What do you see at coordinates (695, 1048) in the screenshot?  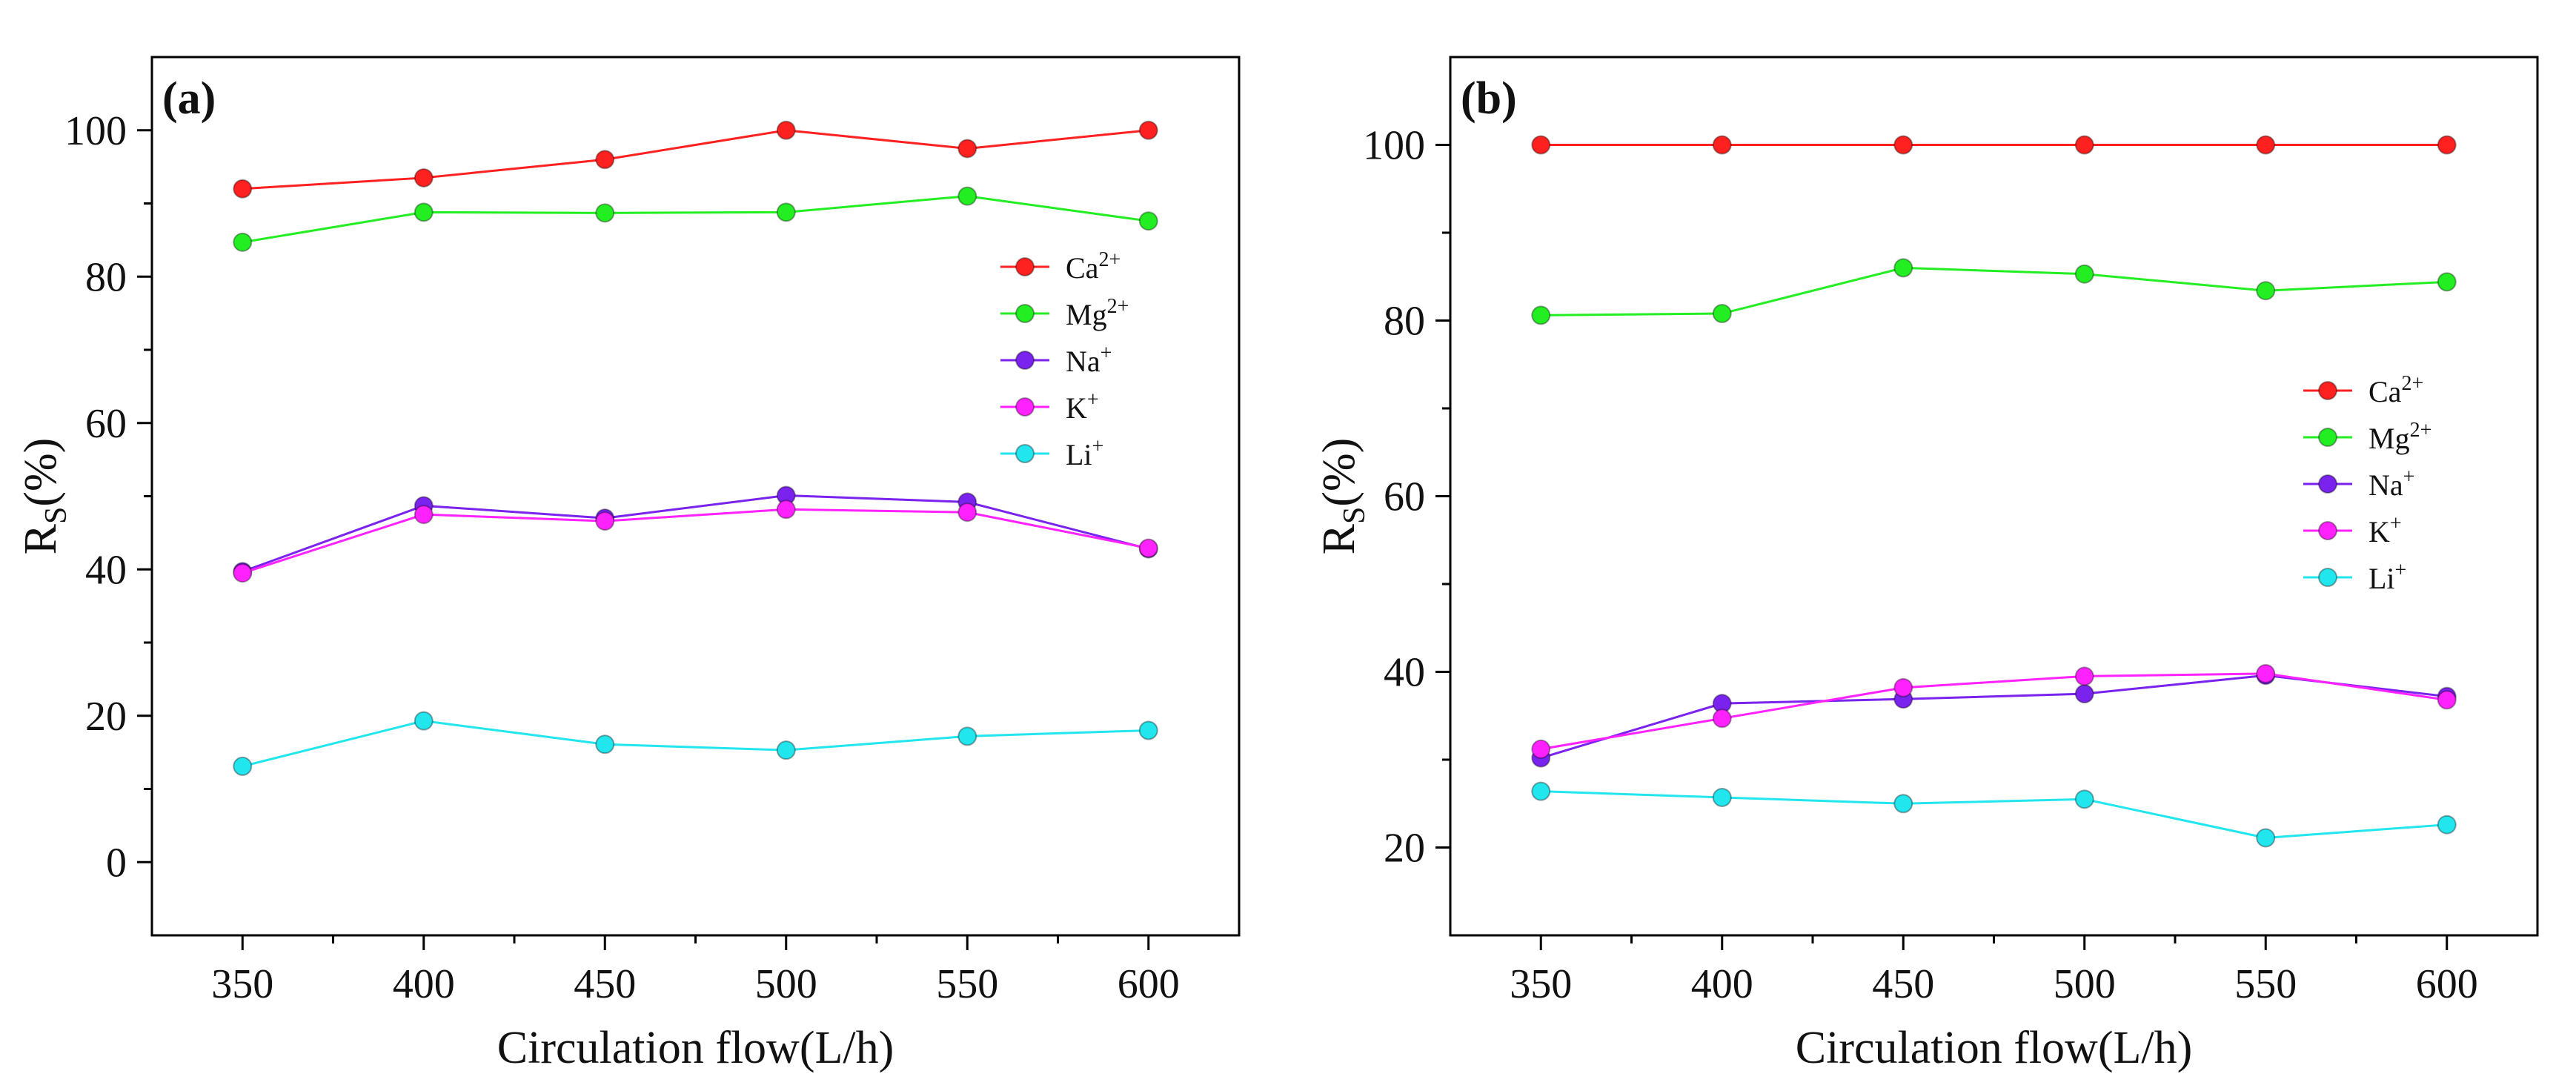 I see `x-axis-label: Circulation flow(L/h)` at bounding box center [695, 1048].